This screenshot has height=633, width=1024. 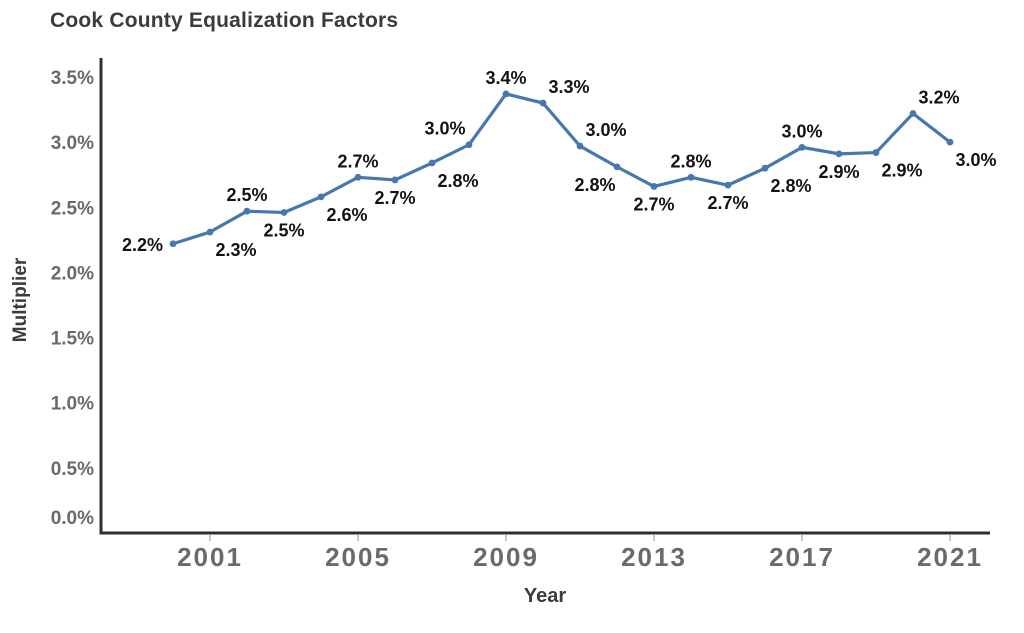 I want to click on data-point-label: 2.3%, so click(x=235, y=250).